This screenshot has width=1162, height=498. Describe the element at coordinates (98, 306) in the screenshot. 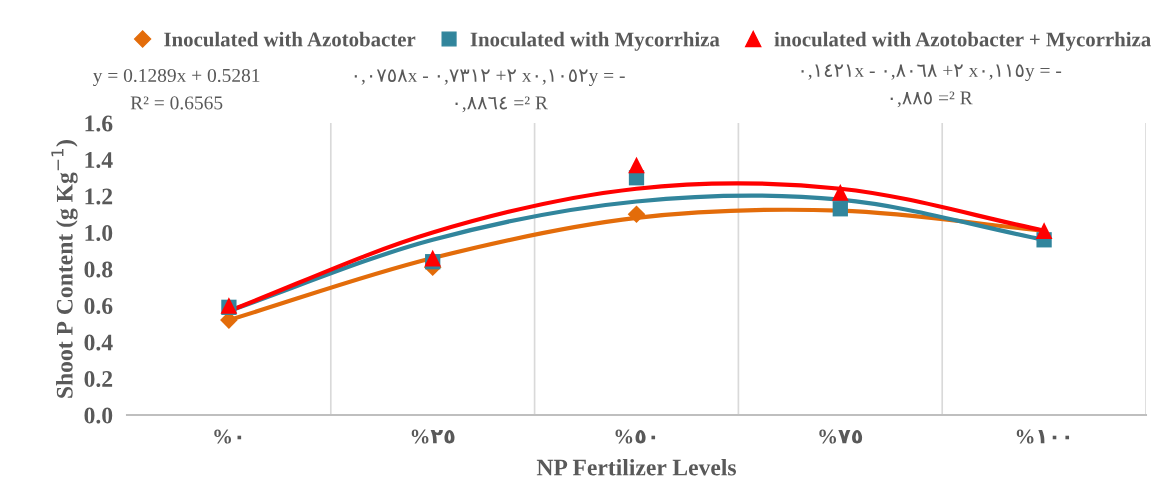

I see `y-tick-label: 0.6` at that location.